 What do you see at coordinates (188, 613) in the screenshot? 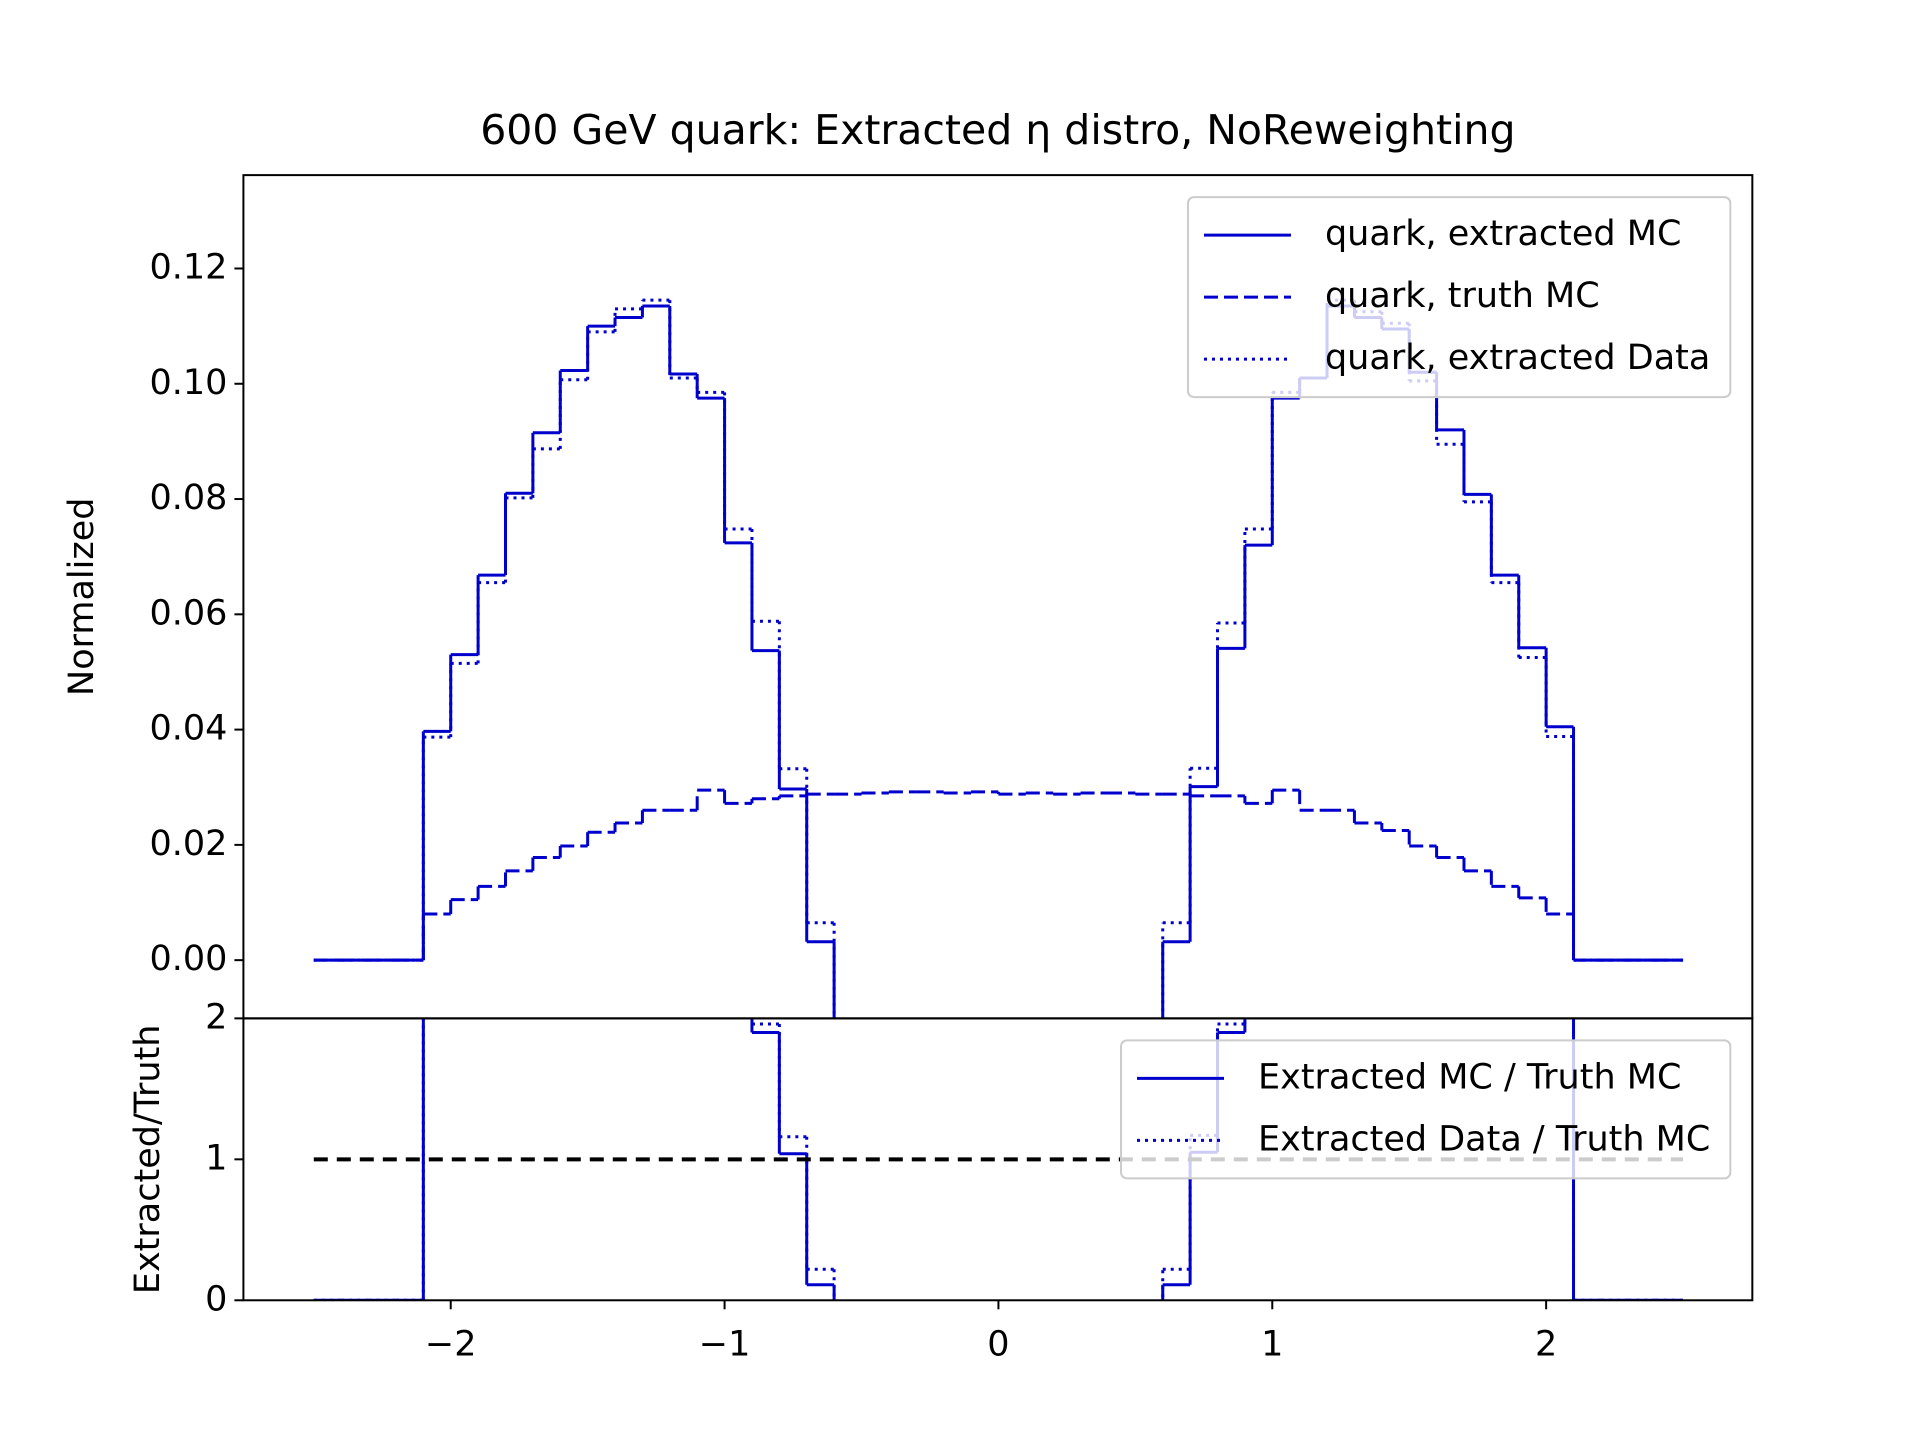
I see `y-tick-label: 0.06` at bounding box center [188, 613].